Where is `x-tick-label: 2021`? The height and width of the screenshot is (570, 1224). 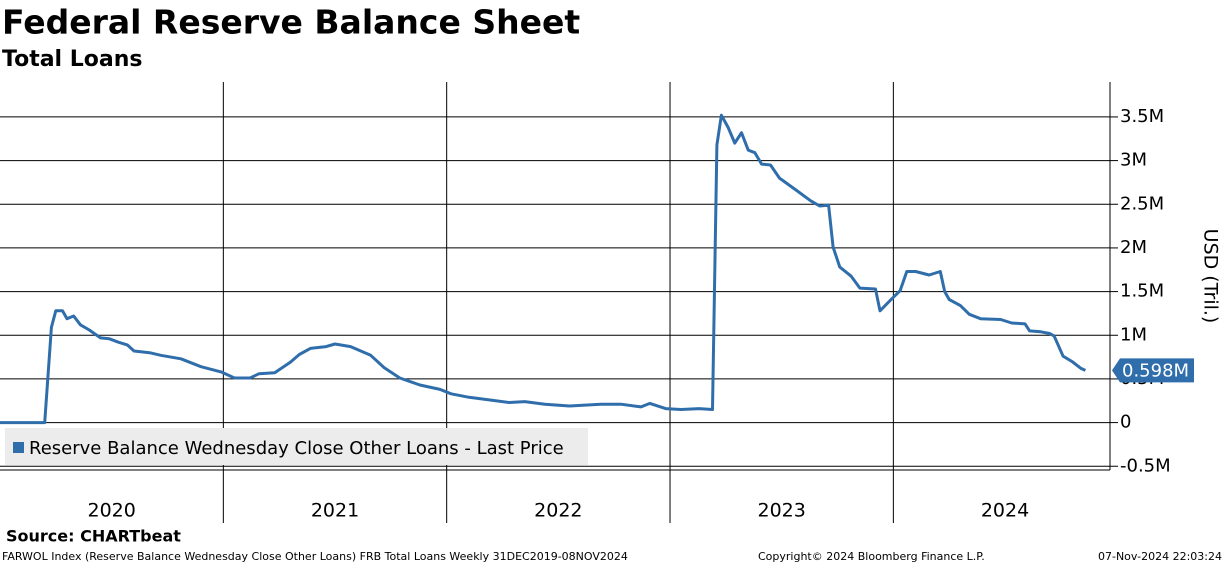
x-tick-label: 2021 is located at coordinates (335, 511).